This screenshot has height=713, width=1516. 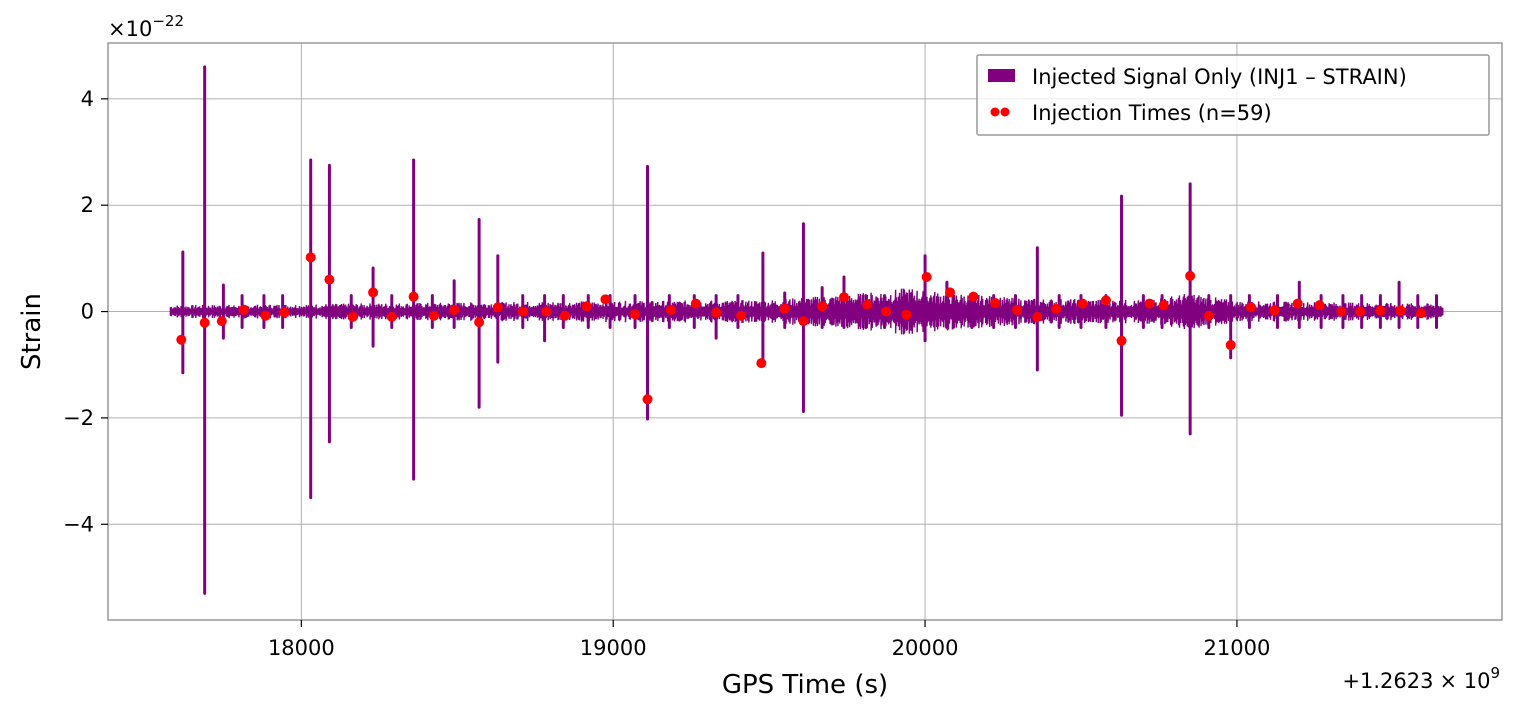 I want to click on y-tick-label: −4, so click(x=78, y=524).